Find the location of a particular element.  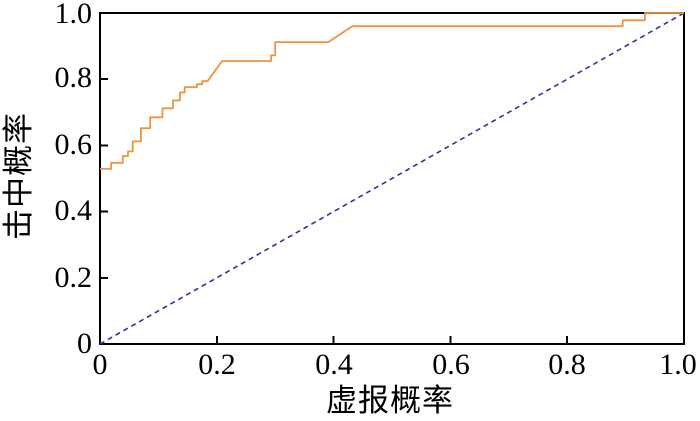

y-tick-label-02: 0.2 is located at coordinates (73, 277).